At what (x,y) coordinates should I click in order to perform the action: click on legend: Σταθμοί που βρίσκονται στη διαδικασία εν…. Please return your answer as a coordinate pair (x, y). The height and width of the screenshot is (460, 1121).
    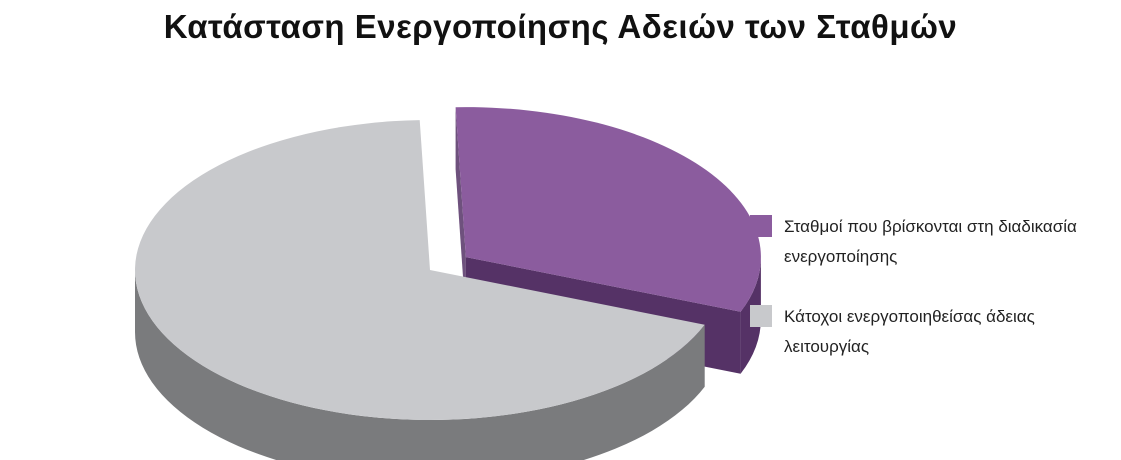
    Looking at the image, I should click on (932, 302).